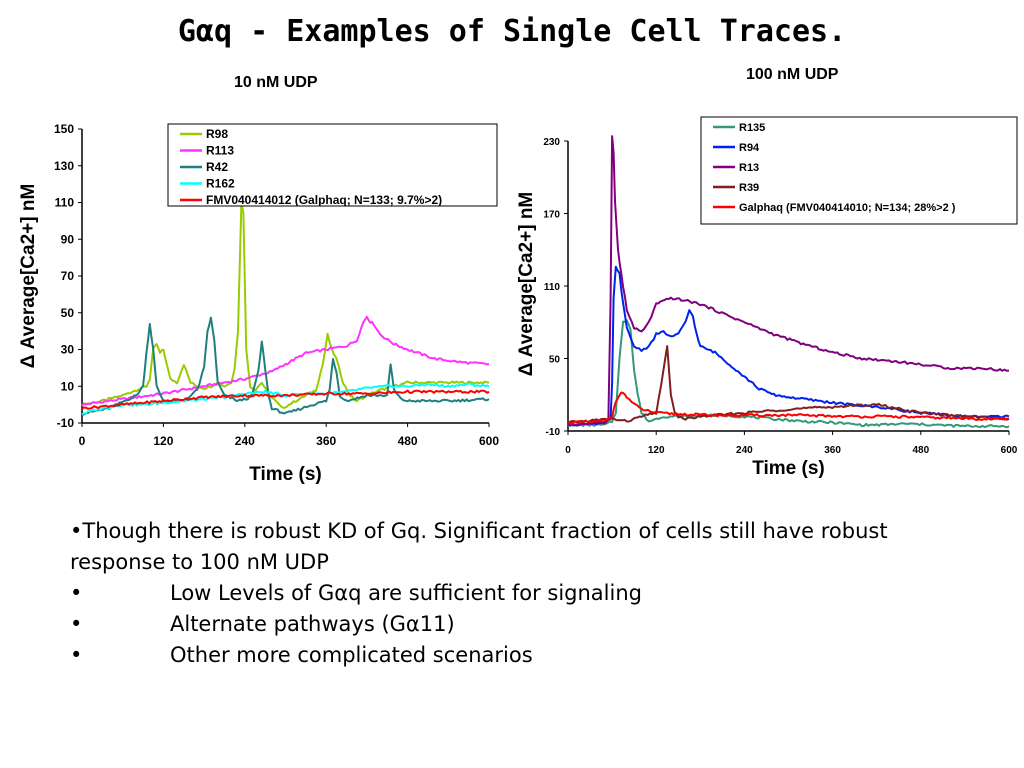 The width and height of the screenshot is (1024, 768). Describe the element at coordinates (749, 168) in the screenshot. I see `legend-label: R13` at that location.